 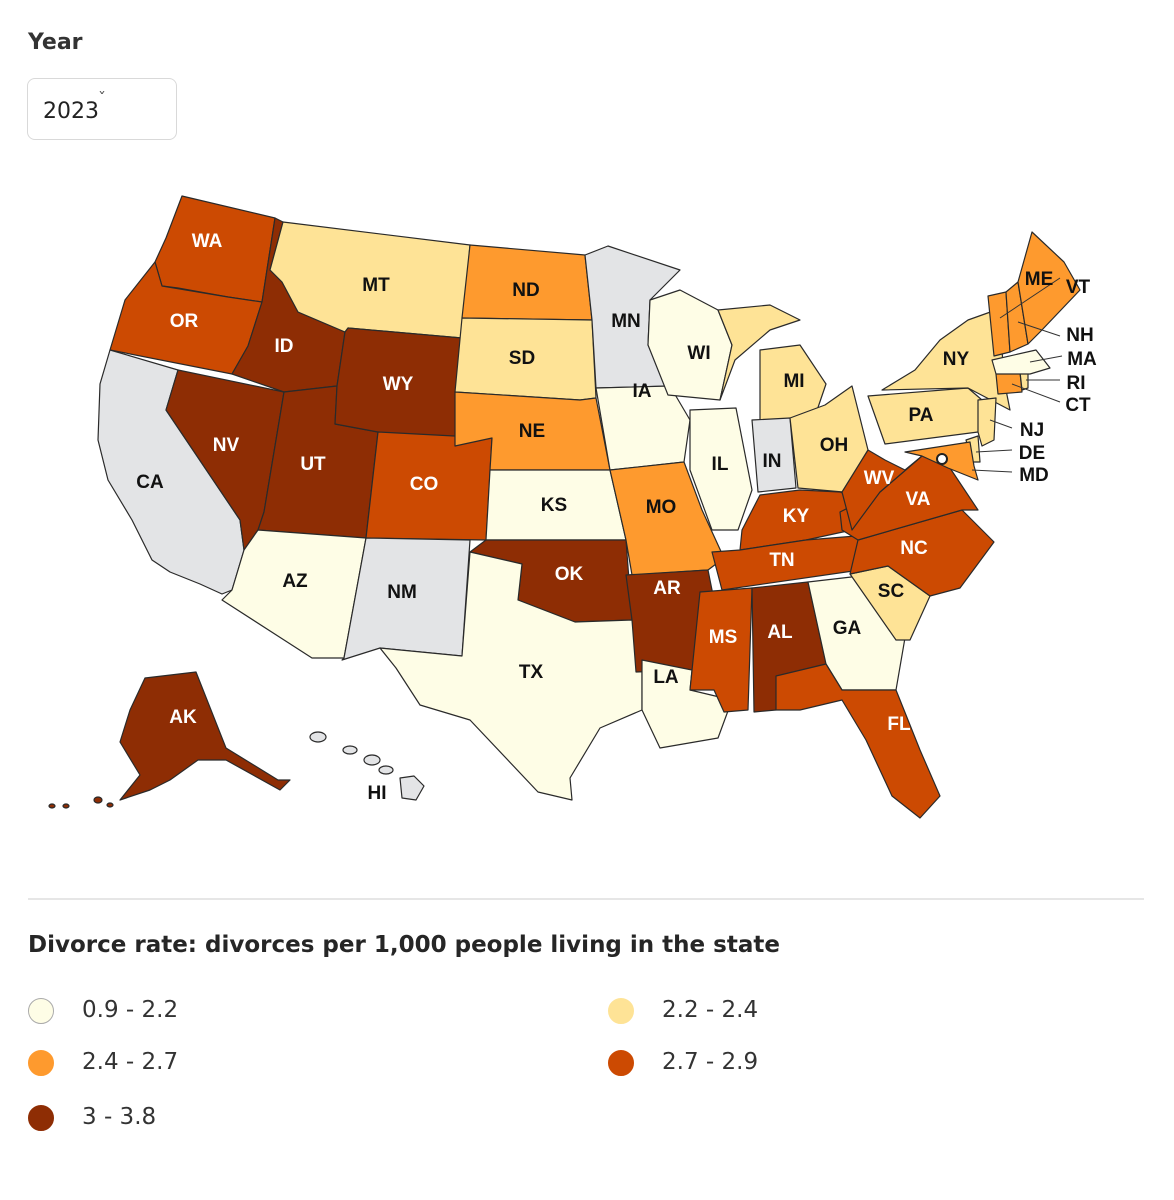 I want to click on state-label-fl: FL, so click(x=899, y=724).